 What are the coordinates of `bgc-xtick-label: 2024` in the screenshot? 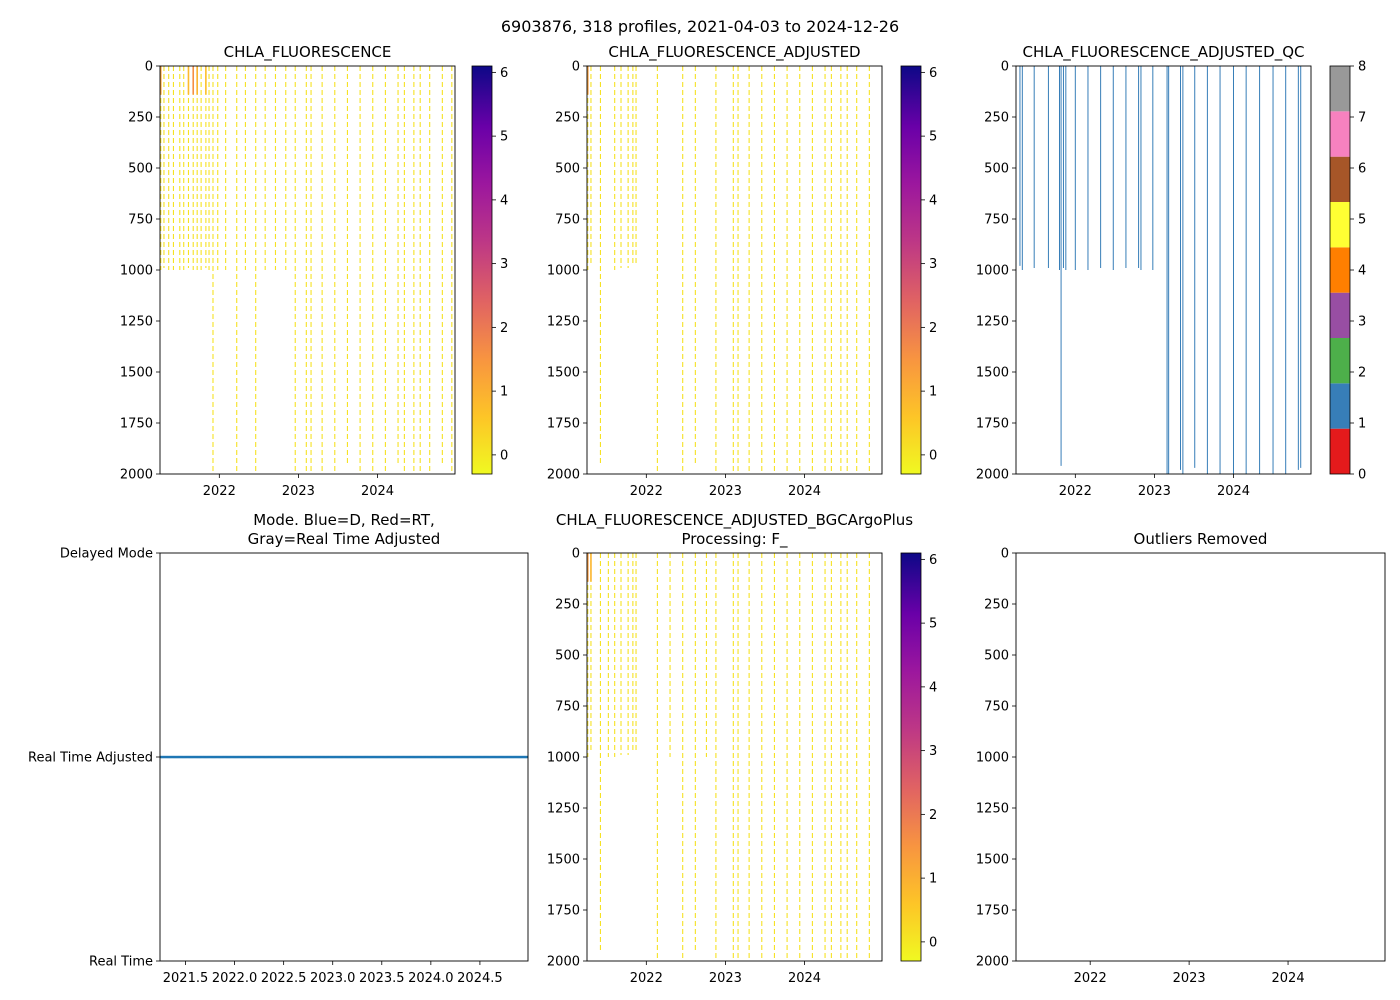 It's located at (804, 978).